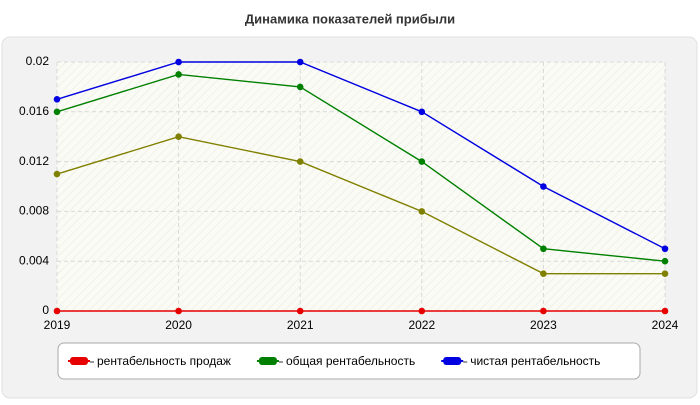 Image resolution: width=700 pixels, height=405 pixels. What do you see at coordinates (34, 111) in the screenshot?
I see `y-tick-label: 0.016` at bounding box center [34, 111].